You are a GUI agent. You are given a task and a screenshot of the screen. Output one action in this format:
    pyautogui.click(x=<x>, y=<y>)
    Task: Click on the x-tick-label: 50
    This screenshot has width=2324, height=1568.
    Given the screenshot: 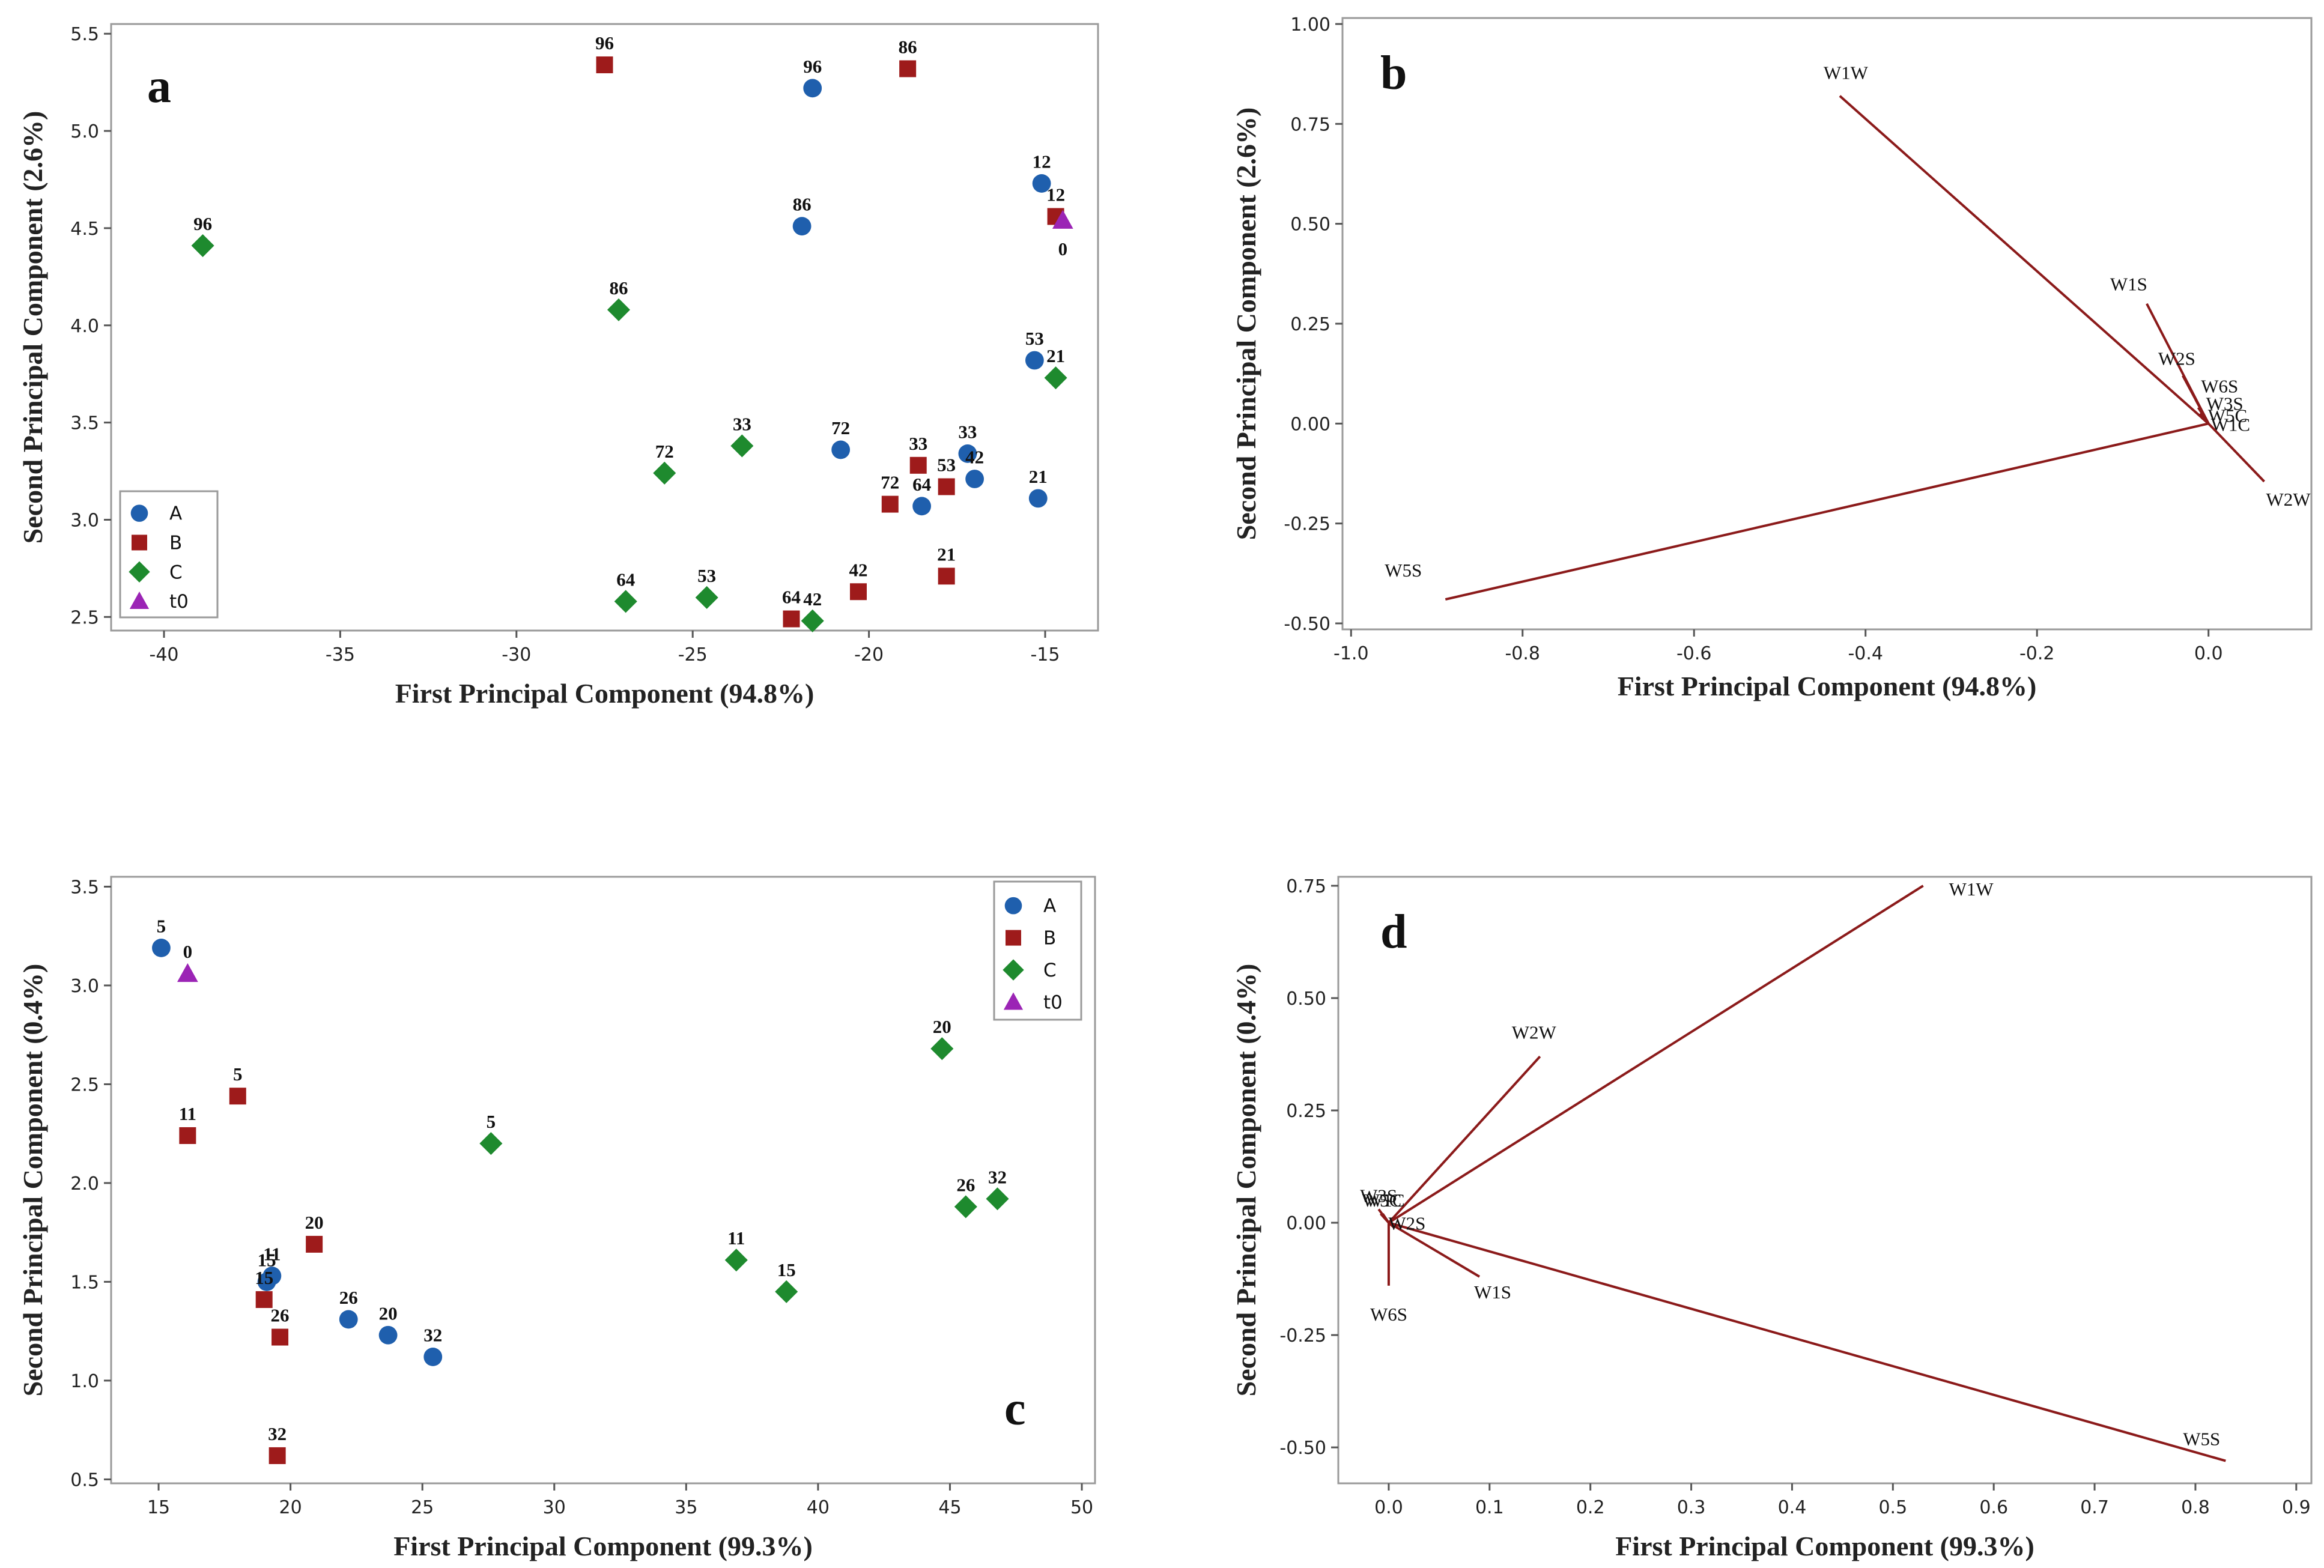 What is the action you would take?
    pyautogui.click(x=1081, y=1507)
    